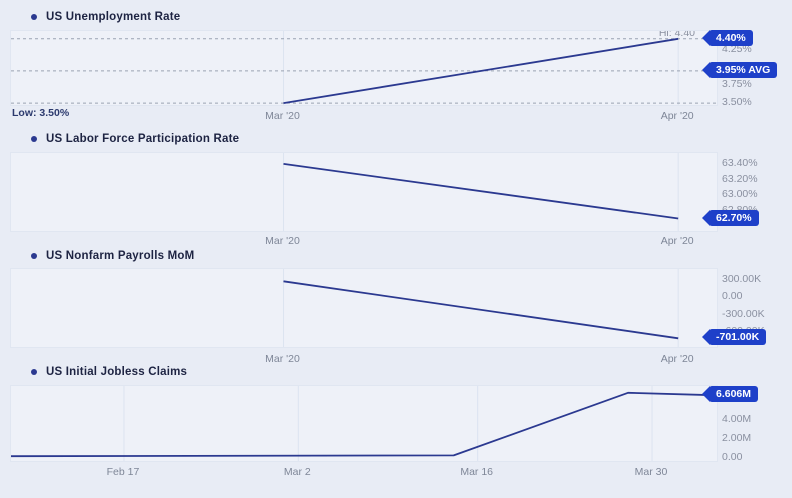 This screenshot has height=498, width=792. What do you see at coordinates (757, 187) in the screenshot?
I see `y-axis: 63.40%63.20%63.00%62.80%` at bounding box center [757, 187].